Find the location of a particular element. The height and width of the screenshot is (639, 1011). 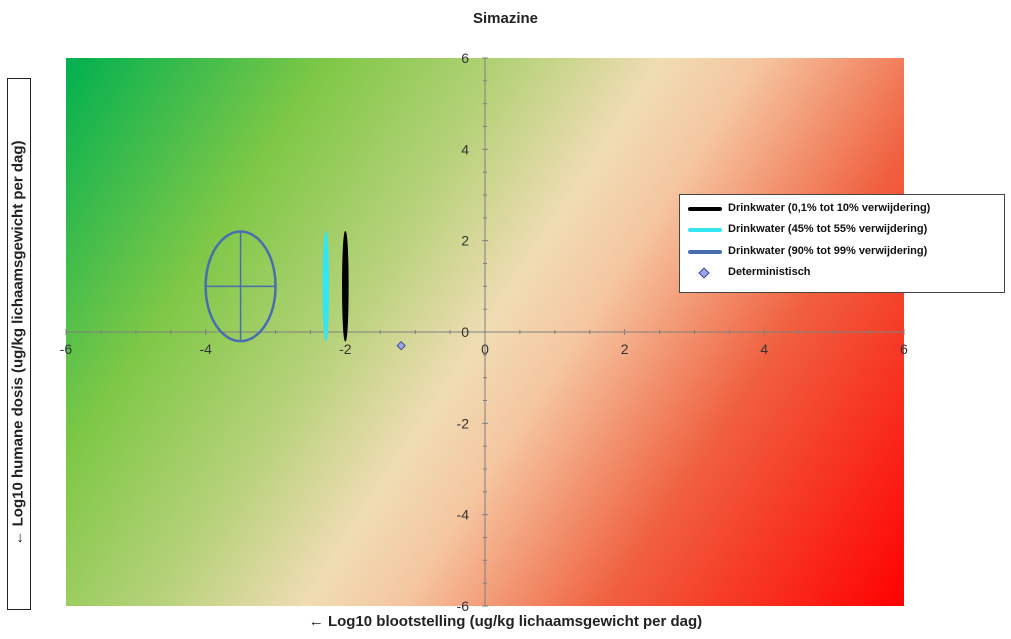

legend-label: Drinkwater (90% tot 99% verwijdering) is located at coordinates (828, 251).